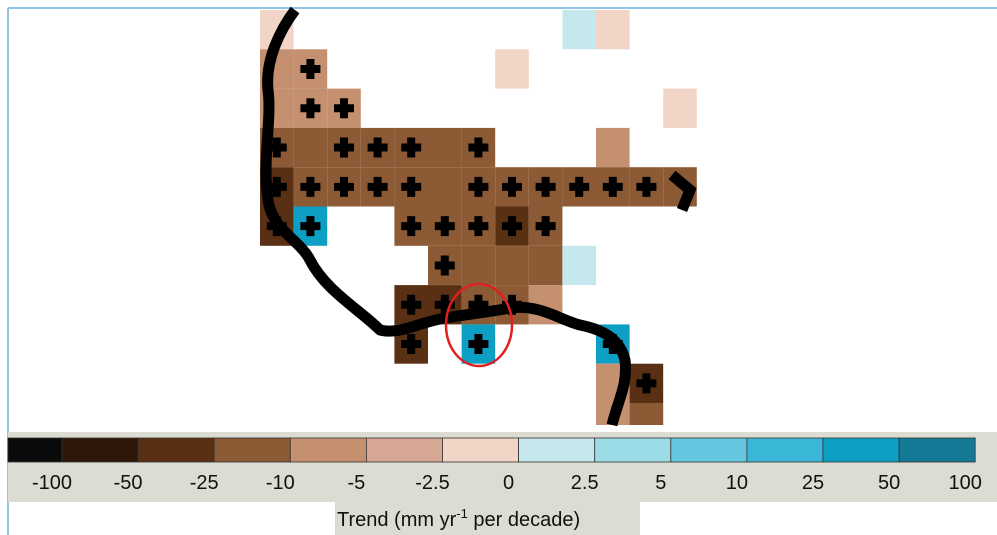  I want to click on colorbar-tick-label: 0, so click(508, 483).